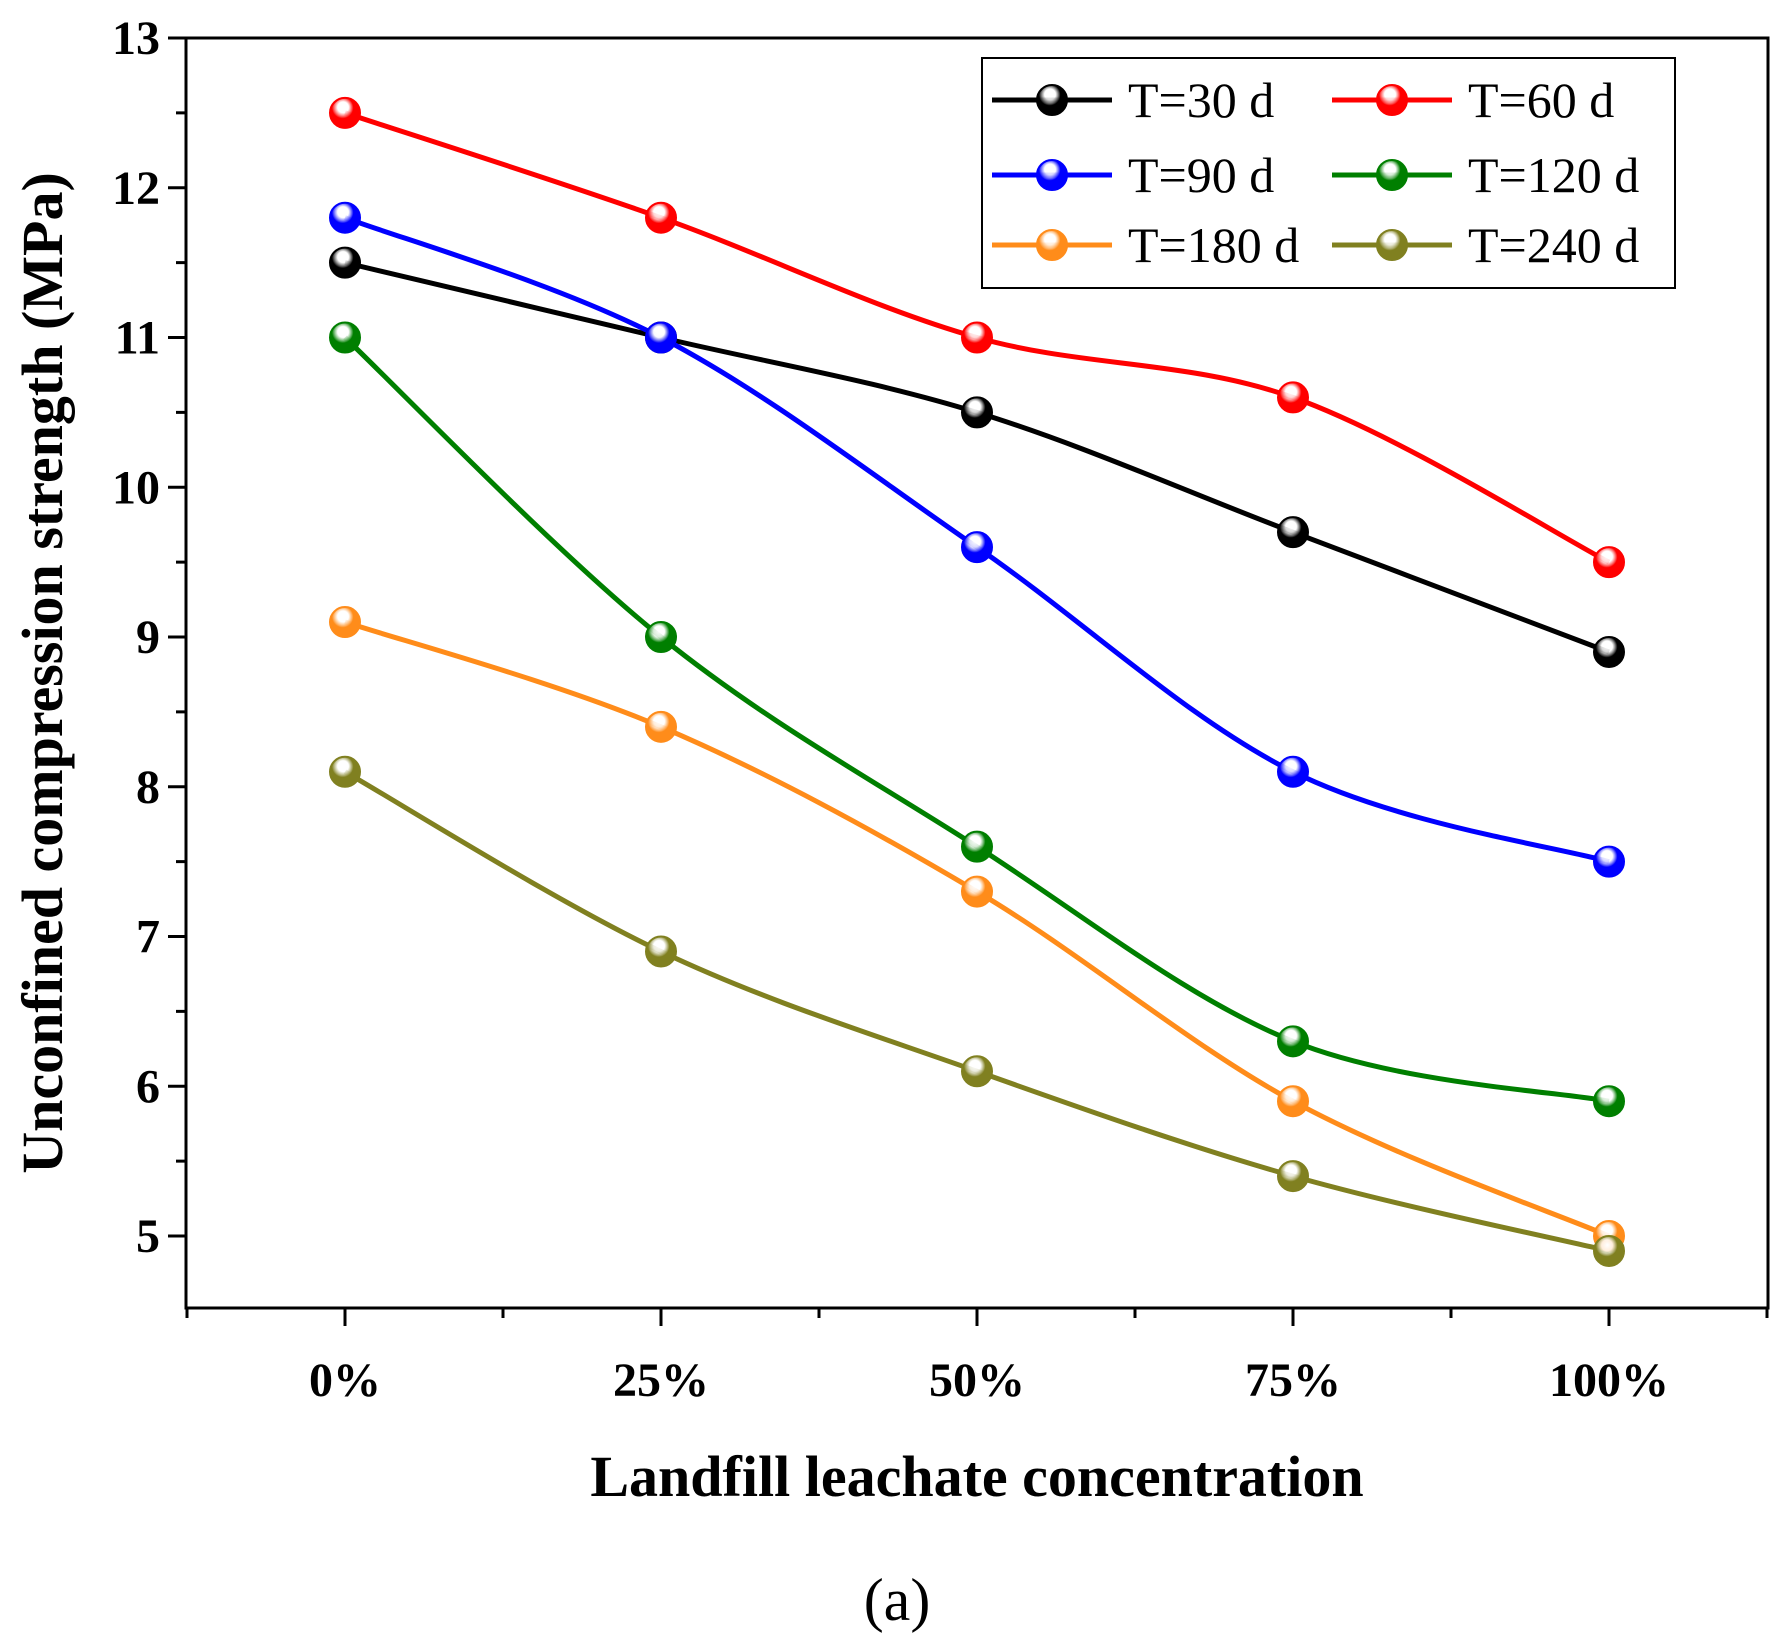 The height and width of the screenshot is (1644, 1779). I want to click on y-axis: 5 6 7 8 9 10 11 12 13, so click(149, 637).